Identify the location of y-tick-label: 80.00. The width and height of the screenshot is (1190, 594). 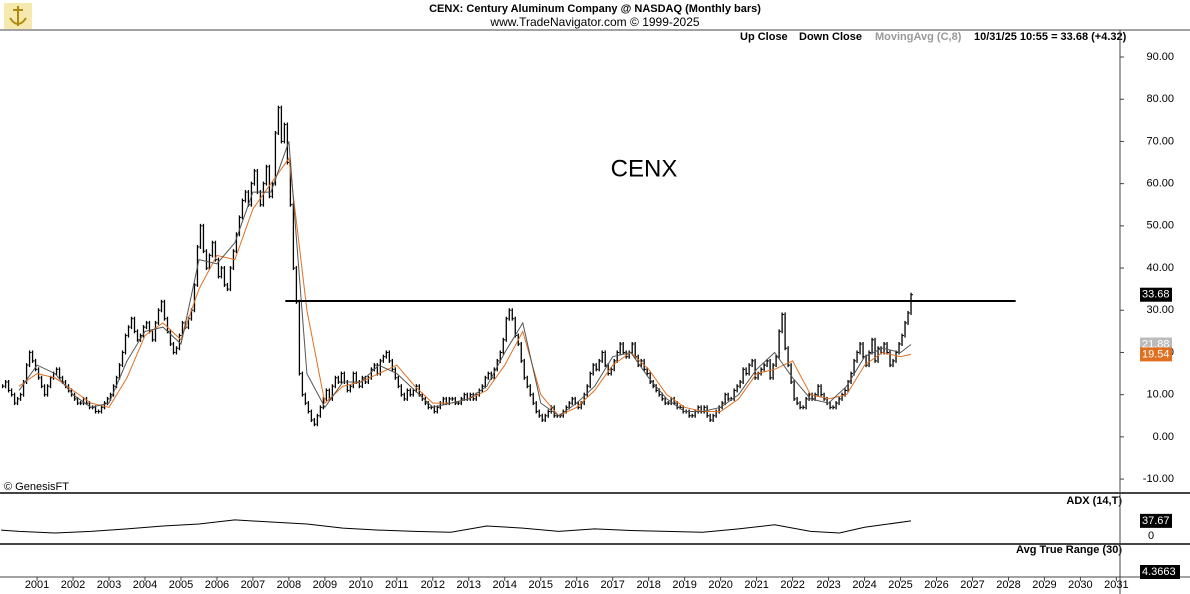
(1160, 99).